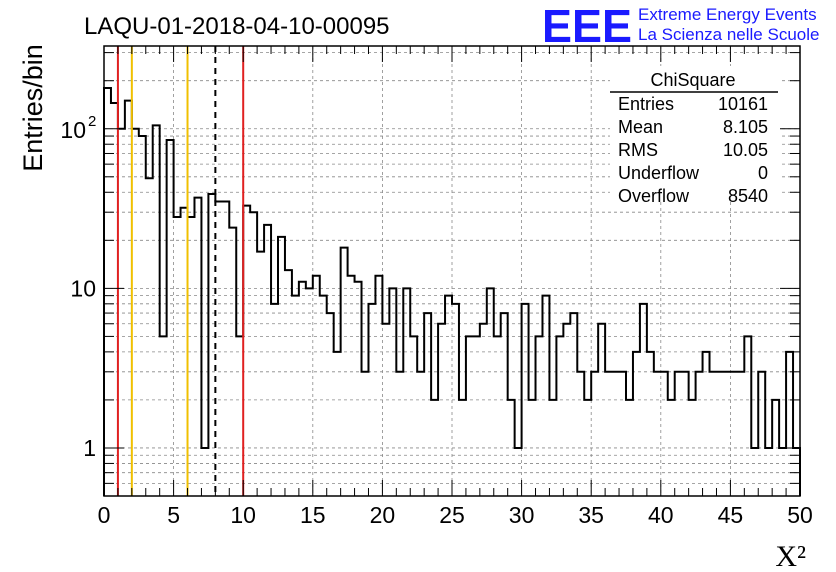  What do you see at coordinates (748, 196) in the screenshot?
I see `stats-row-value: 8540` at bounding box center [748, 196].